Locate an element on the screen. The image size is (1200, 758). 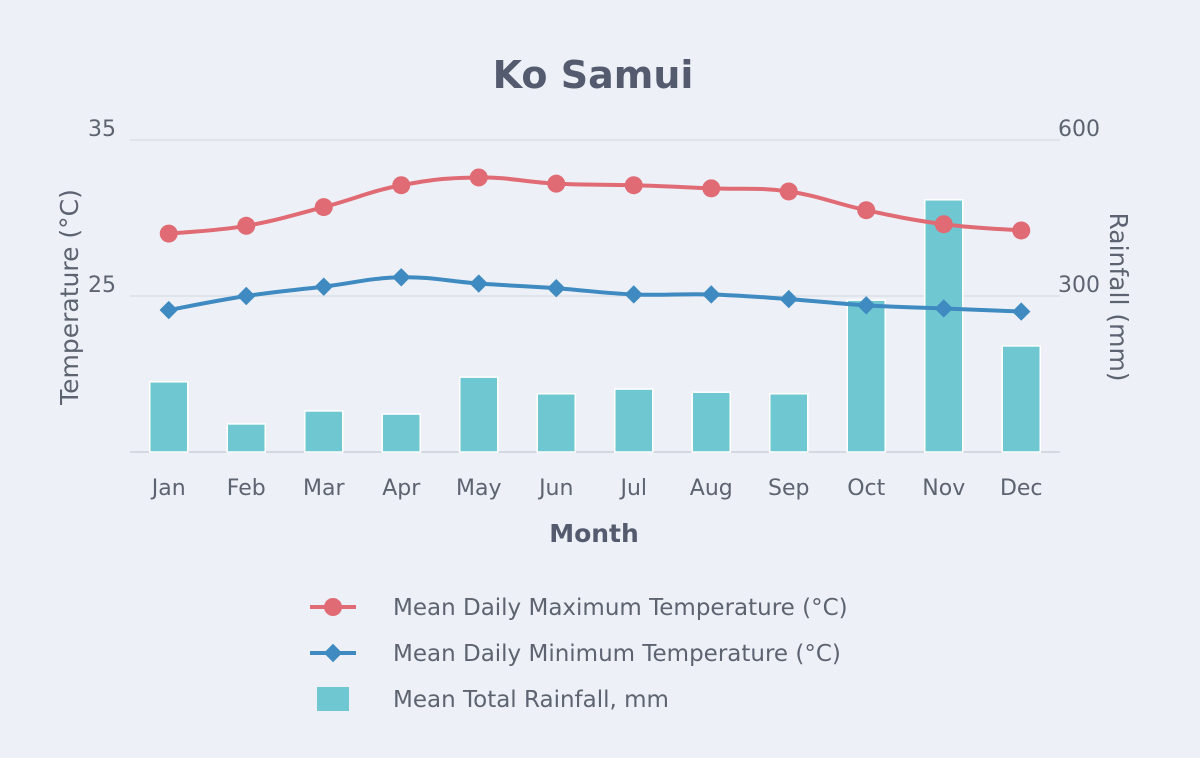
temperature-lines is located at coordinates (595, 244).